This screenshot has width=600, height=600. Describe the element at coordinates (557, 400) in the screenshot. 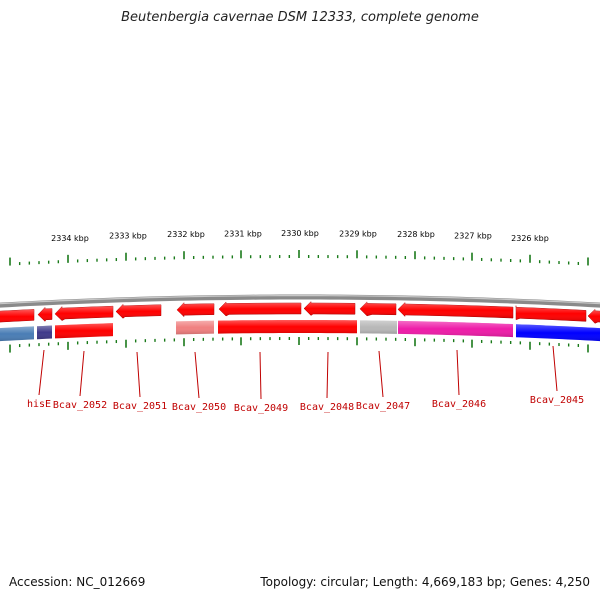

I see `gene-label: Bcav_2045` at that location.